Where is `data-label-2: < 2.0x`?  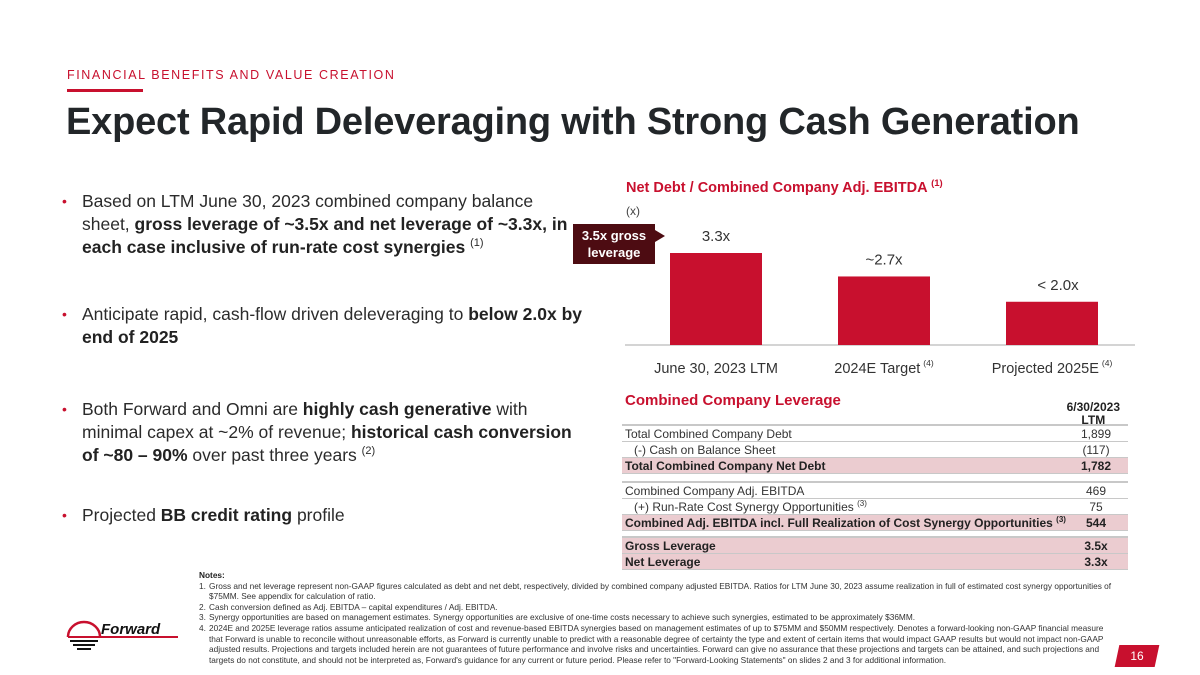
data-label-2: < 2.0x is located at coordinates (1058, 285).